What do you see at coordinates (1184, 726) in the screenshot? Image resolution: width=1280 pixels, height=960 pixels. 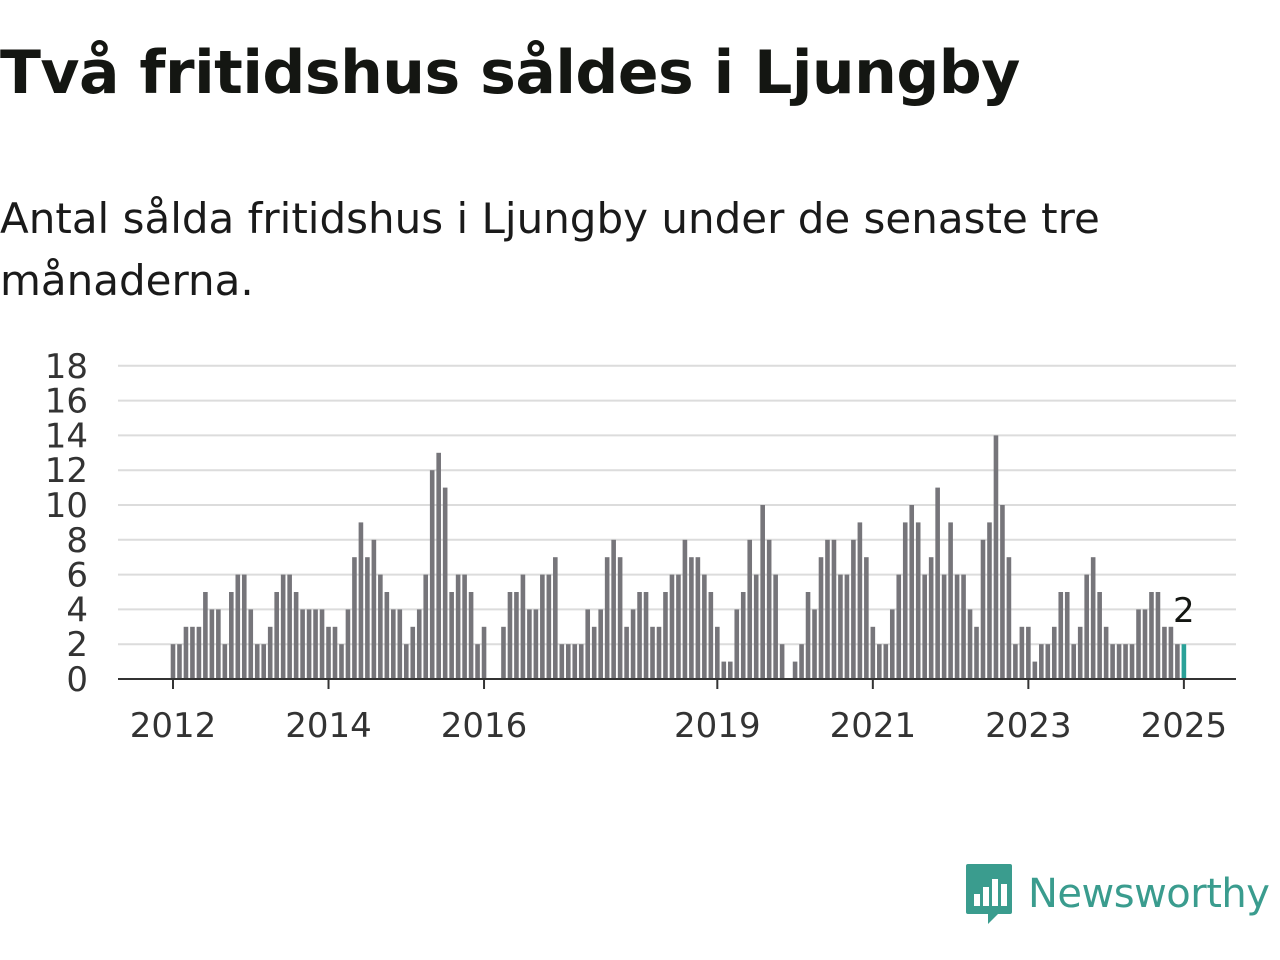 I see `x-tick-label: 2025` at bounding box center [1184, 726].